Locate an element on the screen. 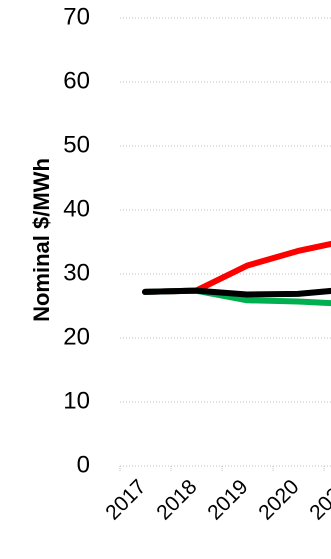 This screenshot has height=559, width=331. x-tick-label: 2020 is located at coordinates (278, 499).